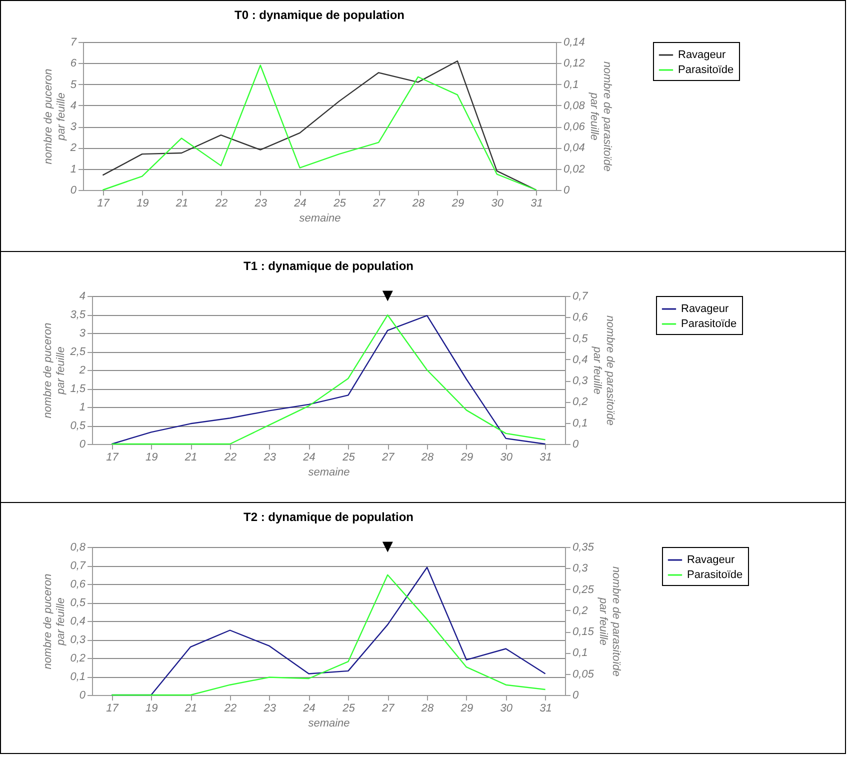 The height and width of the screenshot is (762, 848). Describe the element at coordinates (74, 42) in the screenshot. I see `y-tick-label: 7` at that location.